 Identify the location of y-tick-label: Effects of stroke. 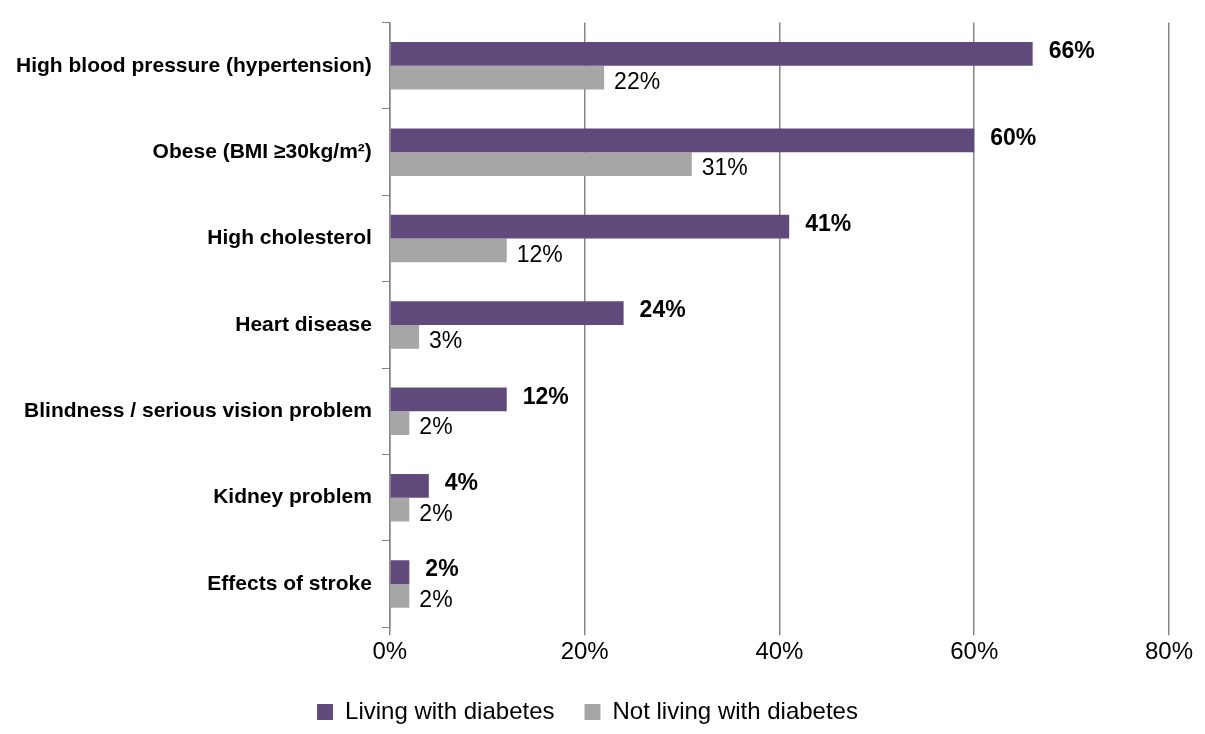
(289, 582).